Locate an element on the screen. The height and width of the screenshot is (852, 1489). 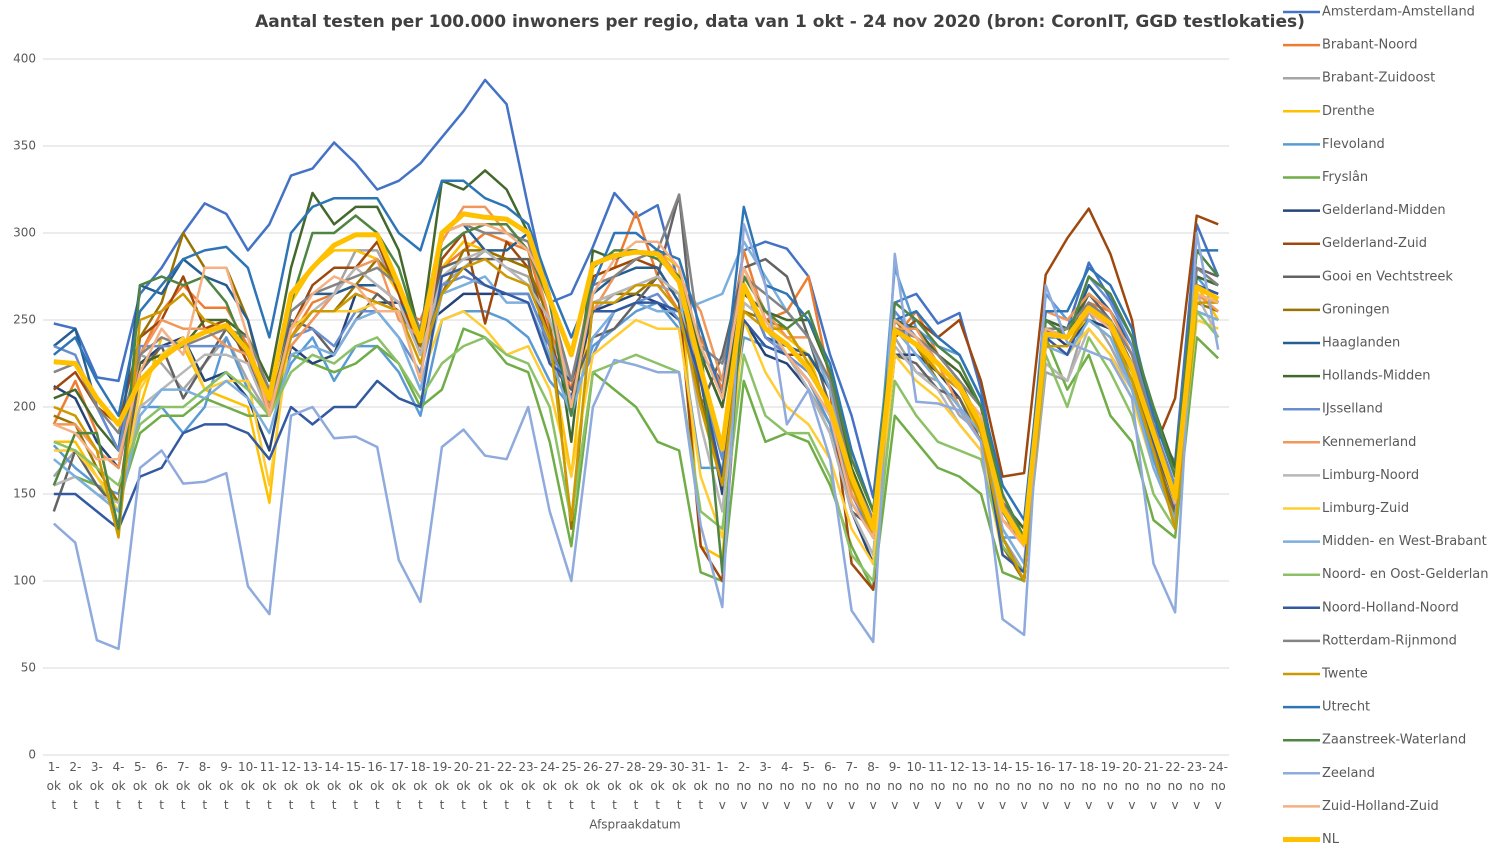
legend-label: Midden- en West-Brabant is located at coordinates (1404, 541).